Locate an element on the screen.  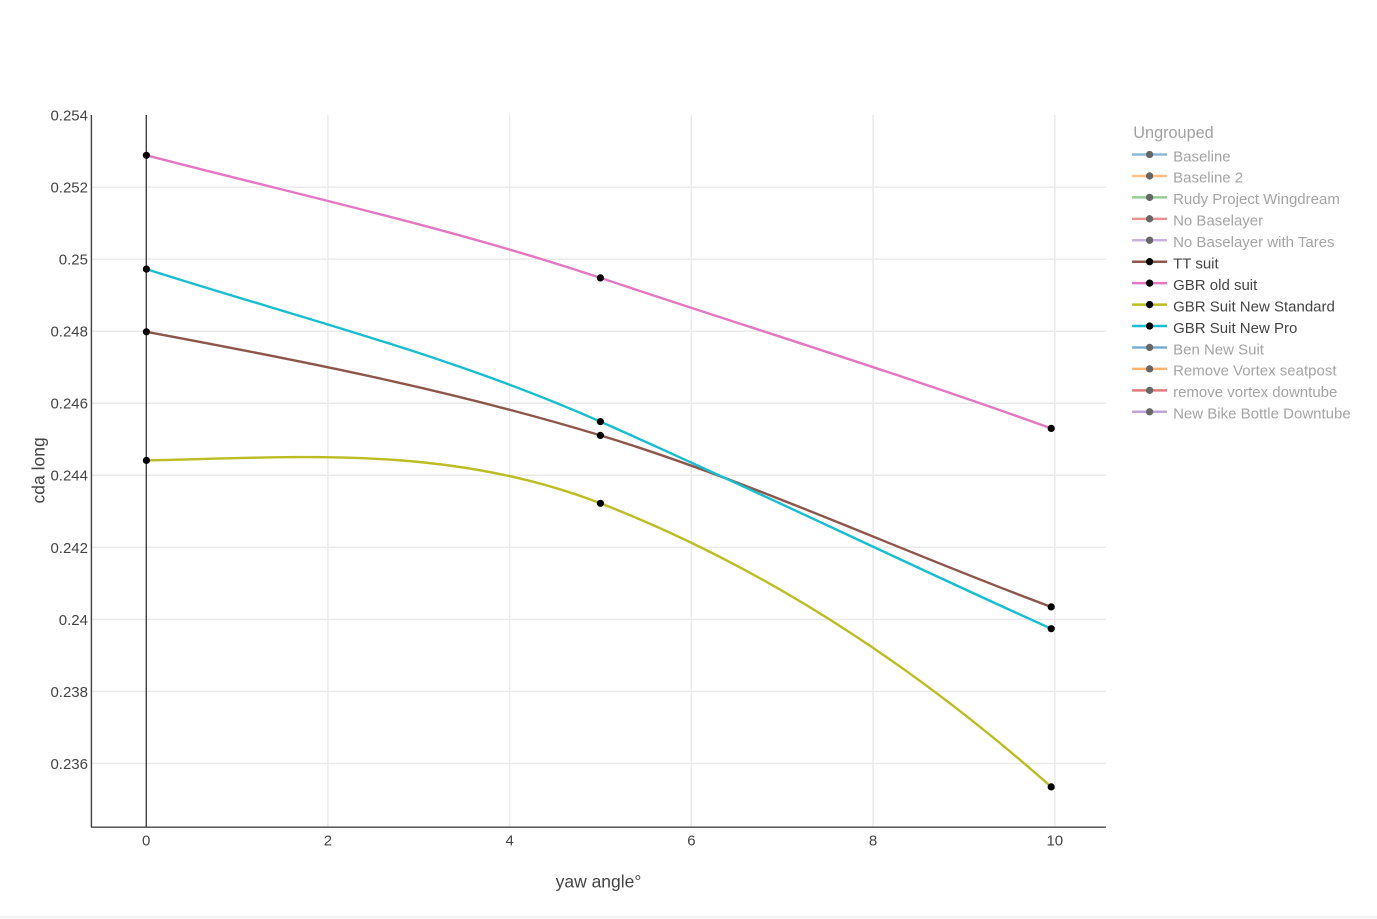
svg-text: GBR Suit New Pro is located at coordinates (1235, 328).